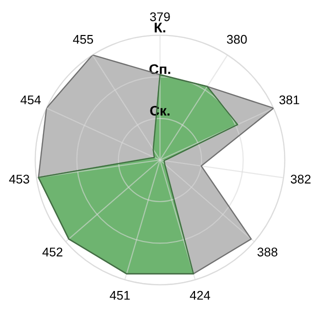 Image resolution: width=320 pixels, height=320 pixels. I want to click on spoke-label: 388, so click(267, 252).